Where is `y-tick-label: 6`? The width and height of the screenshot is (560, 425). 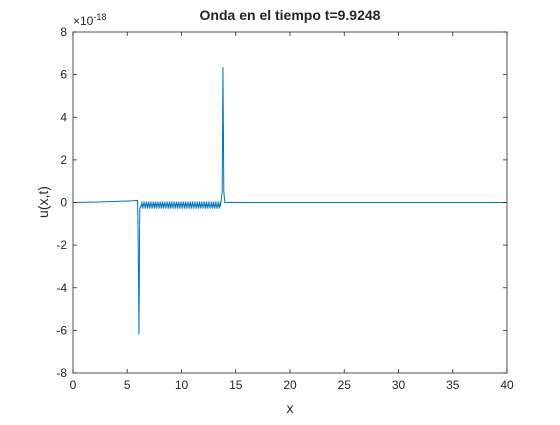
y-tick-label: 6 is located at coordinates (63, 75).